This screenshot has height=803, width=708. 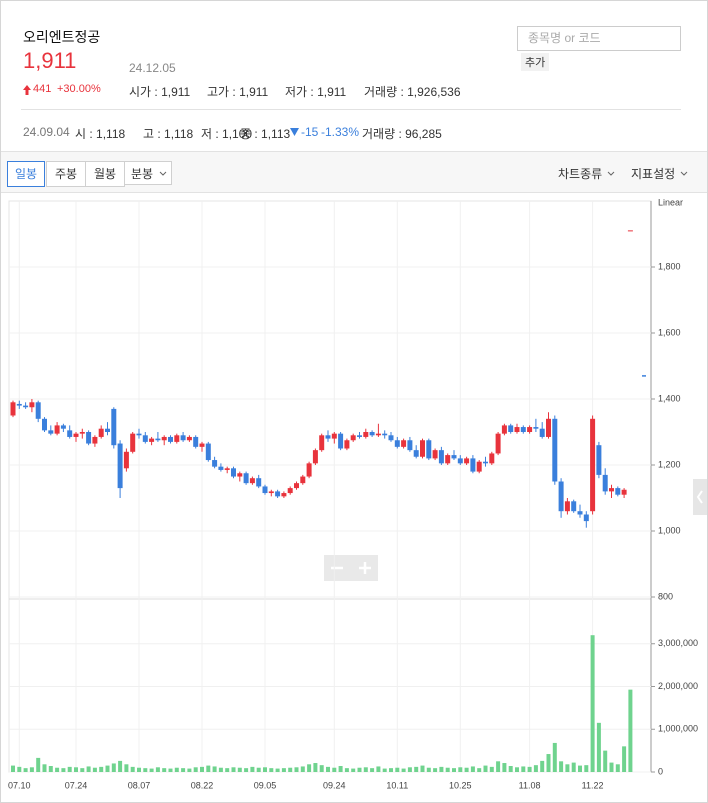 I want to click on stat: 저가 : 1,911, so click(x=316, y=92).